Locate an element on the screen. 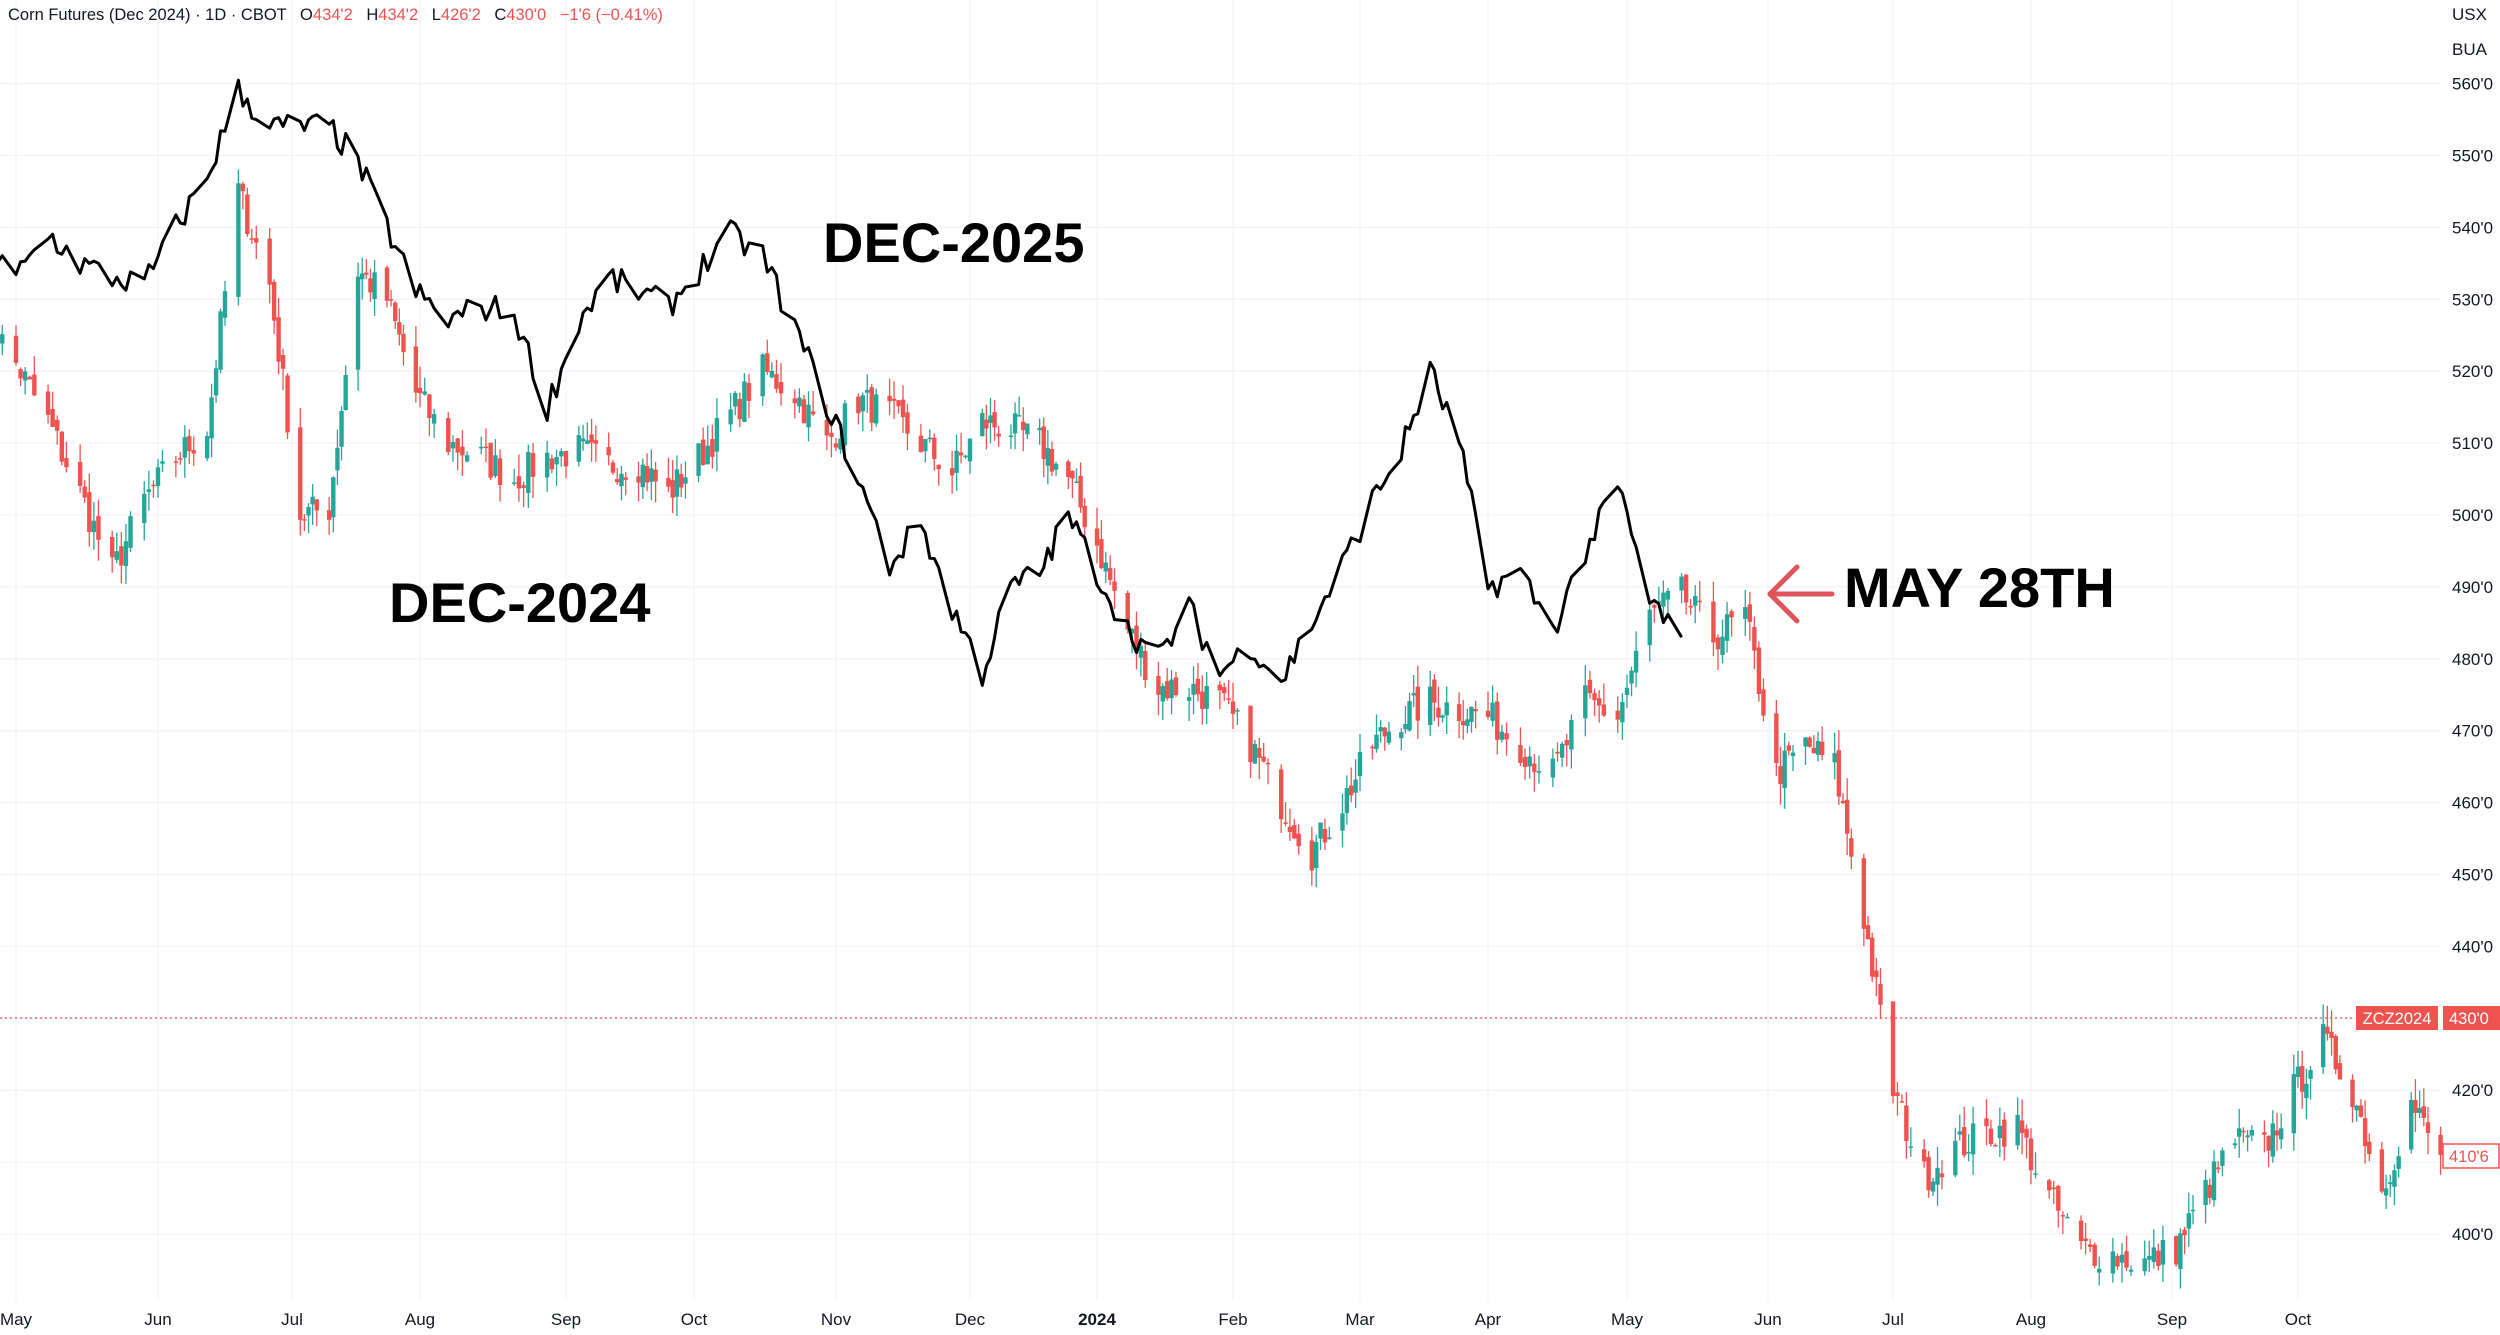 The height and width of the screenshot is (1335, 2500). unit-label: BUA is located at coordinates (2470, 49).